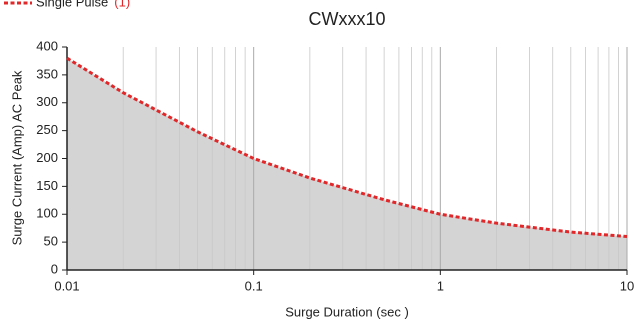 Image resolution: width=634 pixels, height=329 pixels. Describe the element at coordinates (51, 241) in the screenshot. I see `y-tick-label: 50` at that location.